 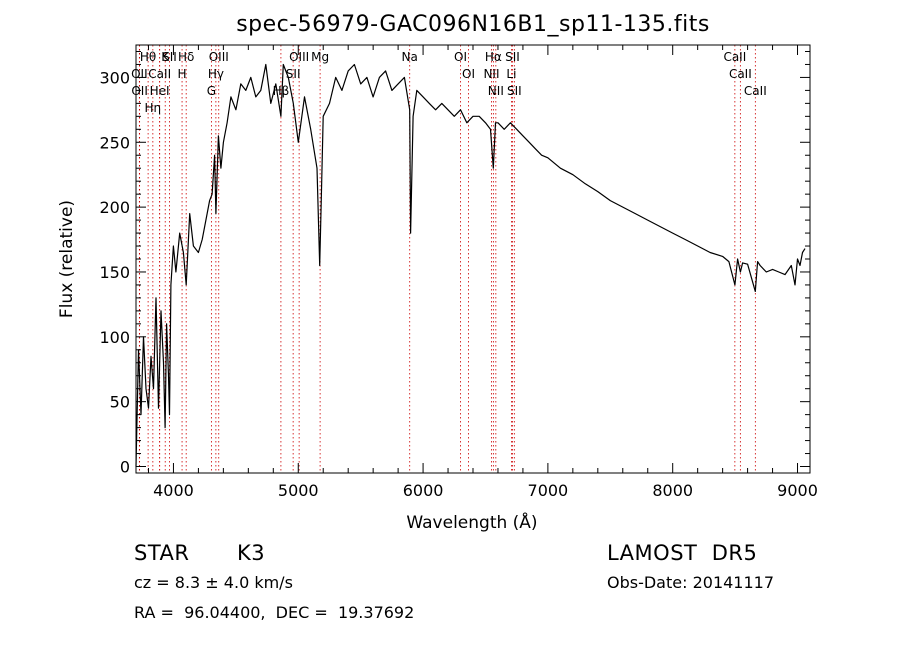 I want to click on line-label: Hγ, so click(x=216, y=74).